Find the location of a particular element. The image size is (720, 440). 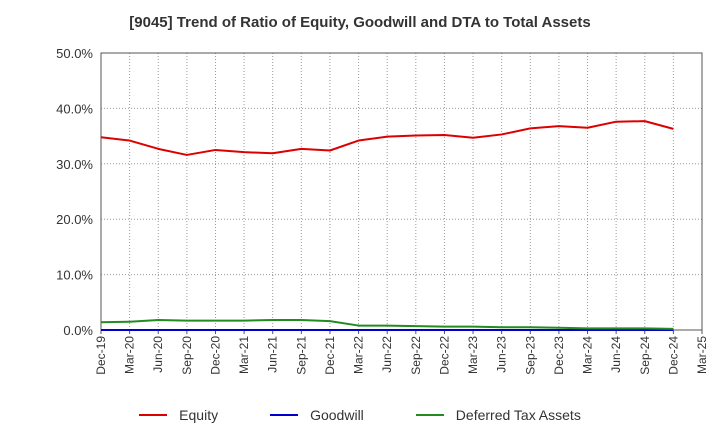

legend-item-goodwill: Goodwill is located at coordinates (317, 415).